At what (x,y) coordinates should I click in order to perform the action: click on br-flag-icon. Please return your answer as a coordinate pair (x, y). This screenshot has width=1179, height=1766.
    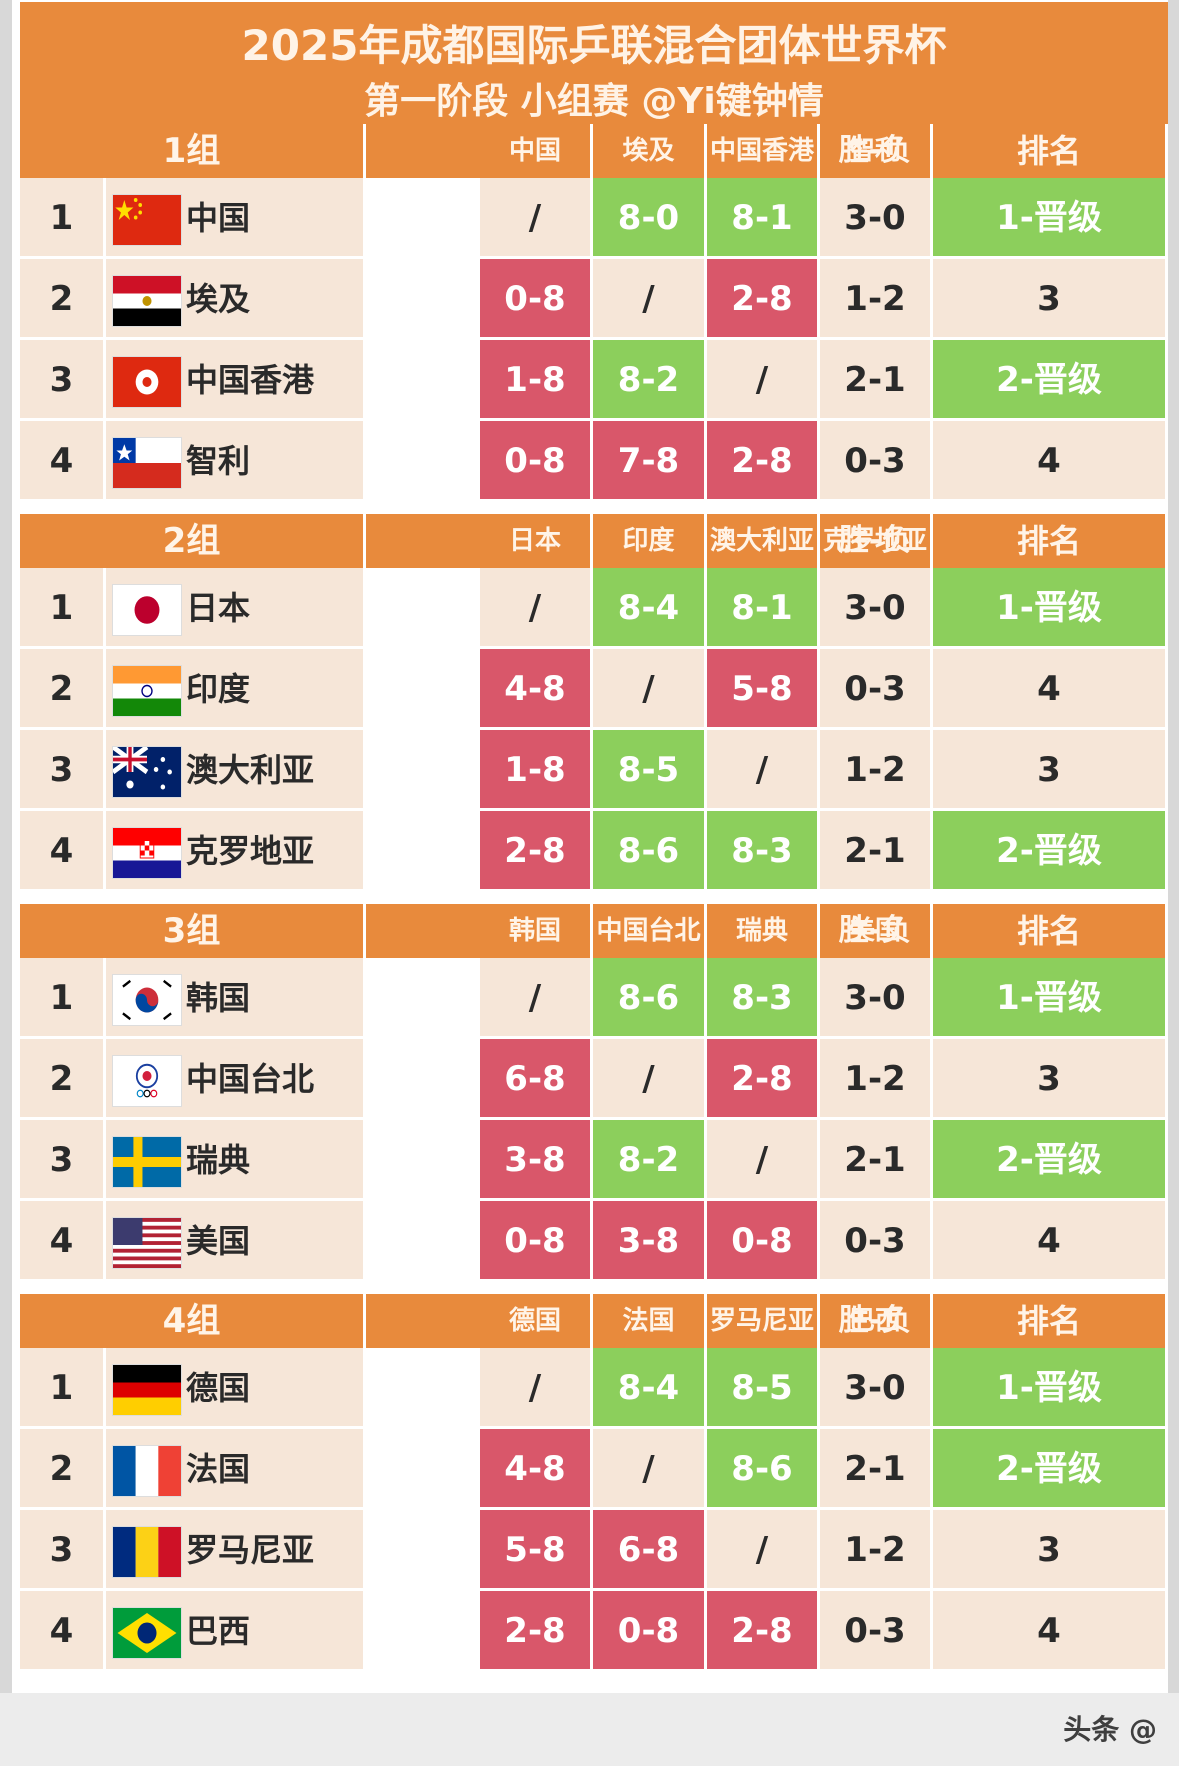
    Looking at the image, I should click on (147, 1633).